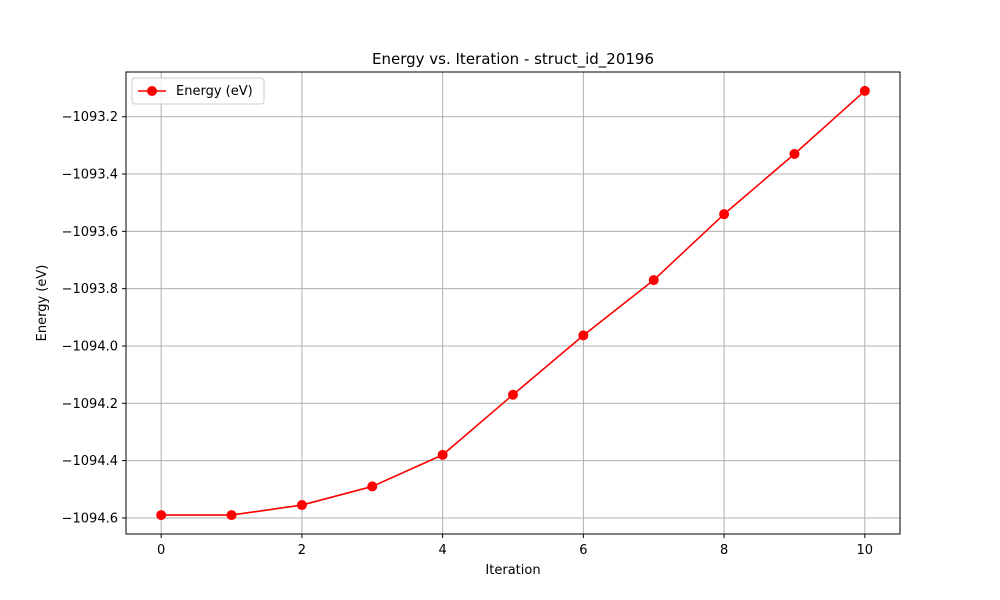 The image size is (1000, 600). I want to click on y-tick-label: −1094.6, so click(90, 518).